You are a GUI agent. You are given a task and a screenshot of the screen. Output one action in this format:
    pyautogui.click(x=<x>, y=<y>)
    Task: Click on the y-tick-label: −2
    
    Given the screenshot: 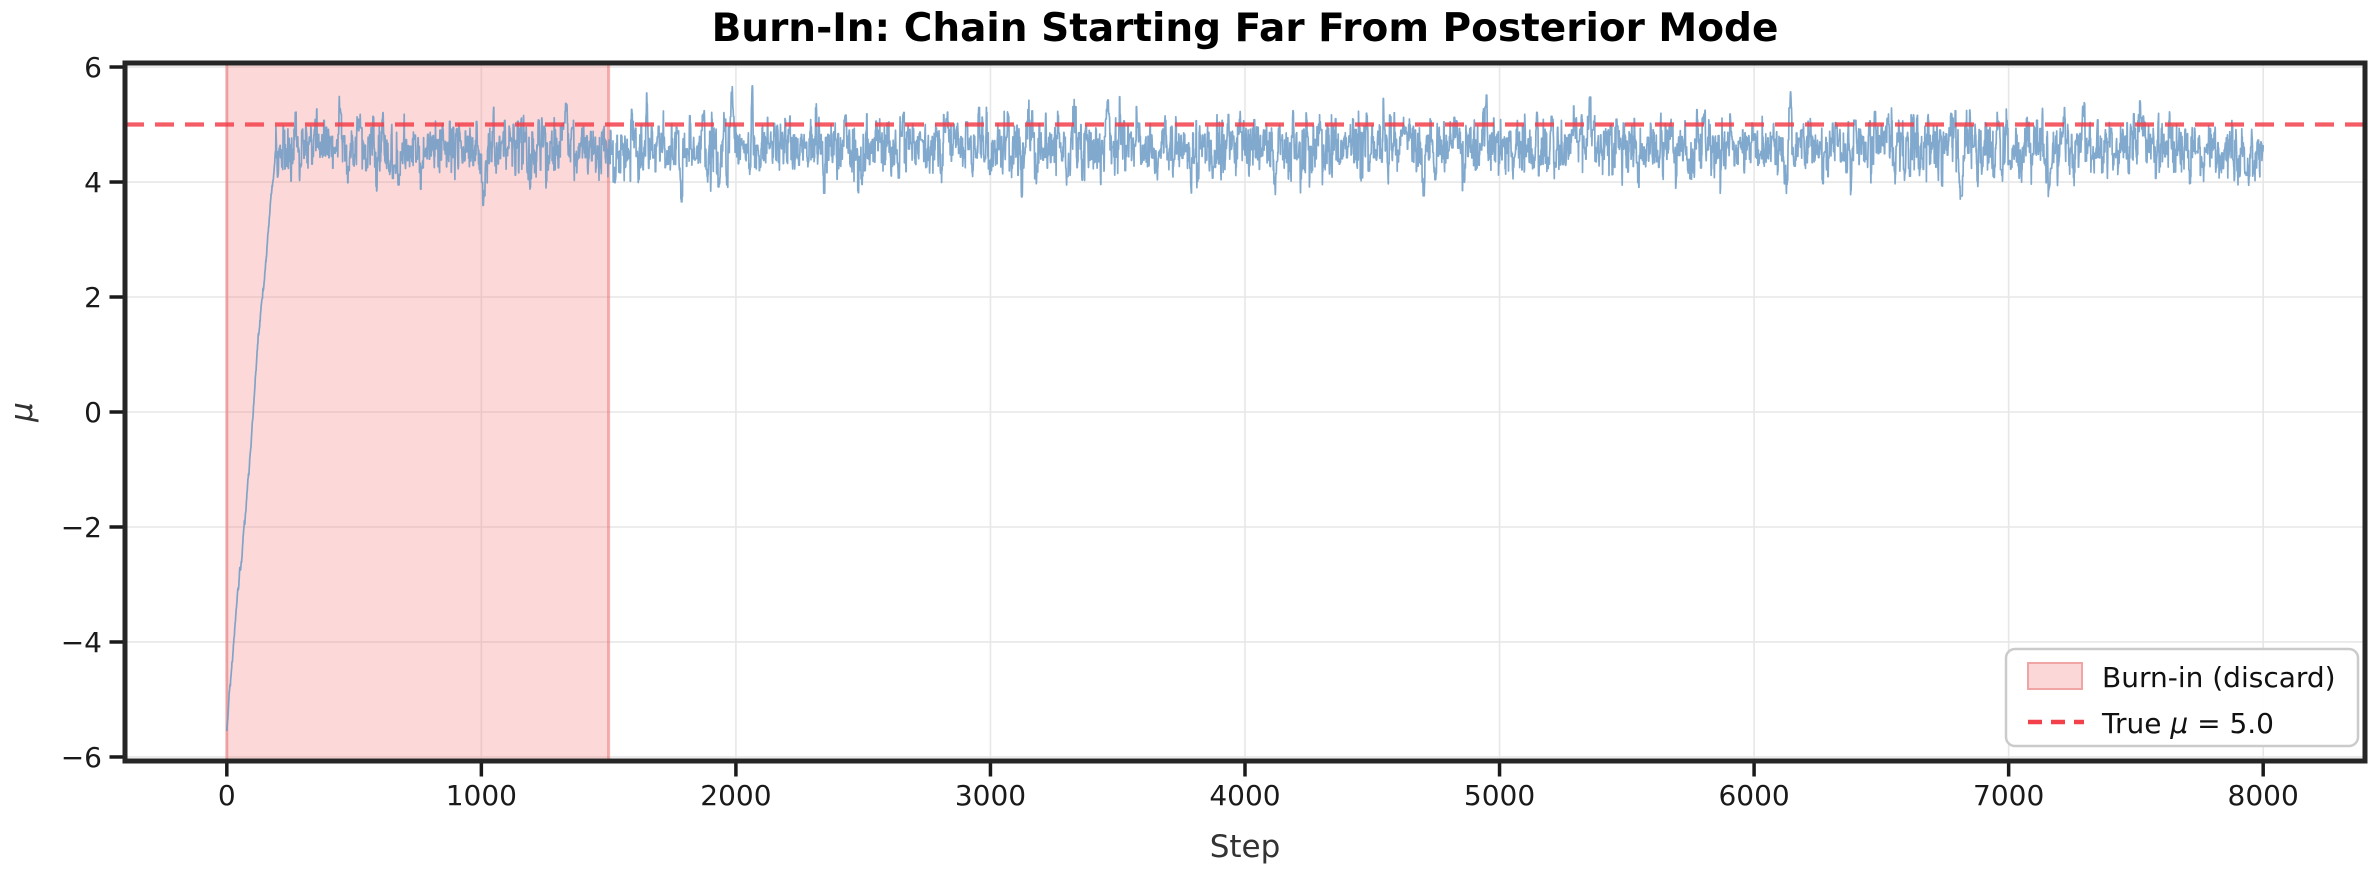 What is the action you would take?
    pyautogui.click(x=81, y=527)
    